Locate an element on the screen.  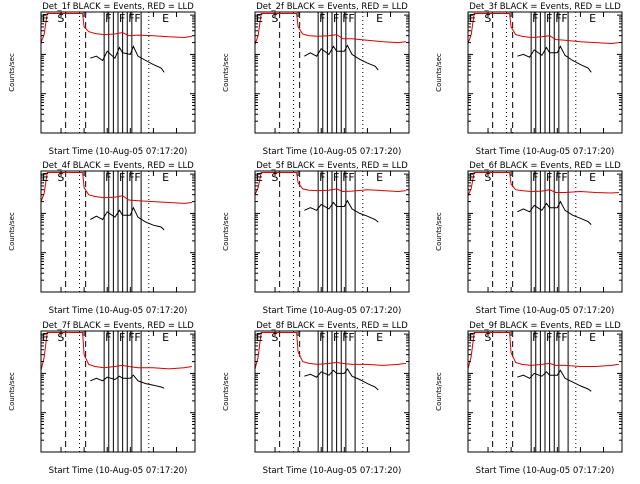
panel-title: Det_9f BLACK = Events, RED = LLD is located at coordinates (545, 326).